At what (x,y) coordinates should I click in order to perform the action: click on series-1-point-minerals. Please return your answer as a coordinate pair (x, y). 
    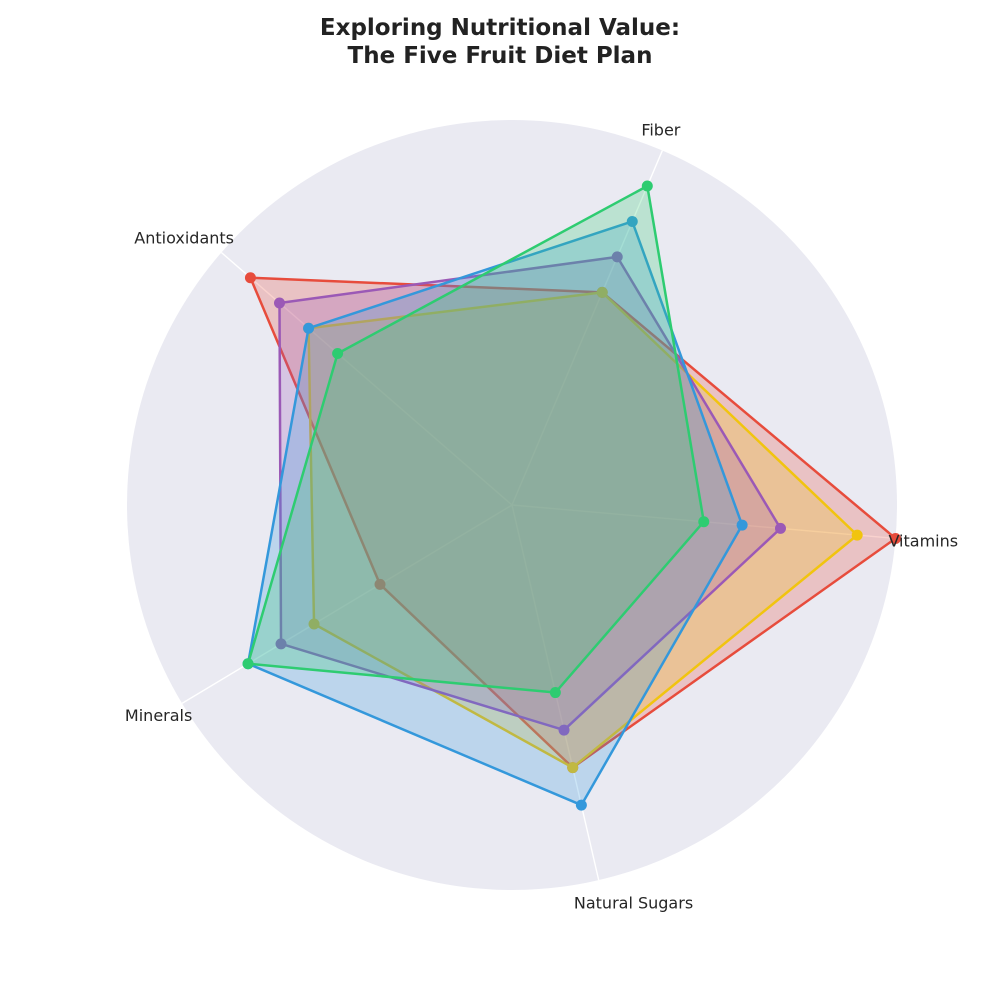
    Looking at the image, I should click on (380, 584).